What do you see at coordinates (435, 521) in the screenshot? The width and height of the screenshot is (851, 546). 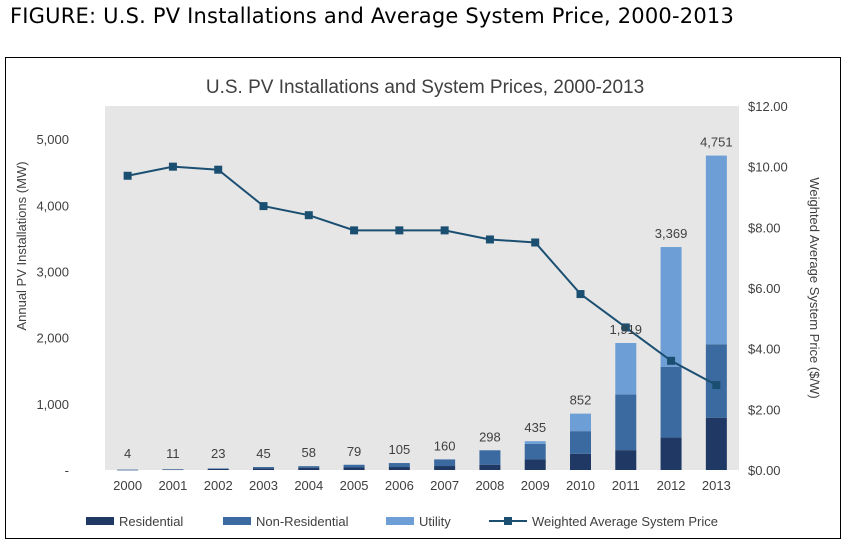 I see `legend-label: Utility` at bounding box center [435, 521].